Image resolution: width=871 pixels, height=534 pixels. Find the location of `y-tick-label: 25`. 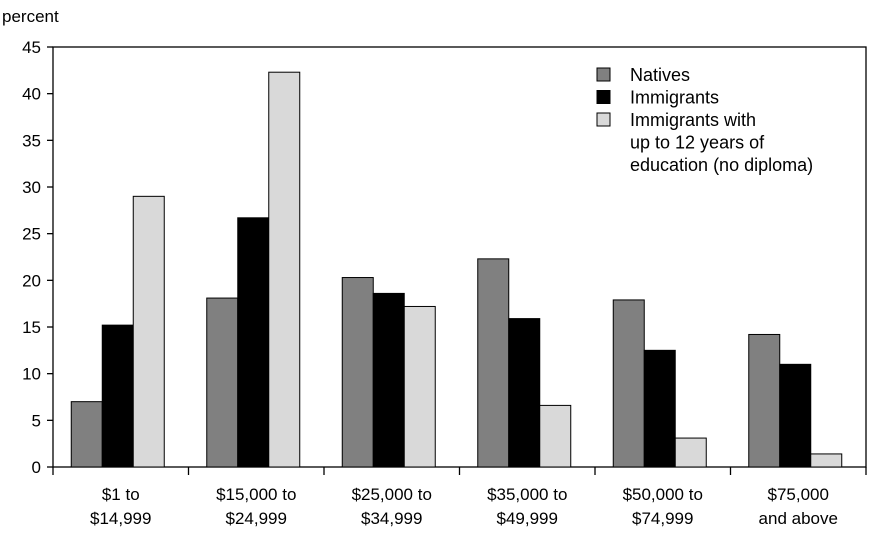

y-tick-label: 25 is located at coordinates (31, 234).